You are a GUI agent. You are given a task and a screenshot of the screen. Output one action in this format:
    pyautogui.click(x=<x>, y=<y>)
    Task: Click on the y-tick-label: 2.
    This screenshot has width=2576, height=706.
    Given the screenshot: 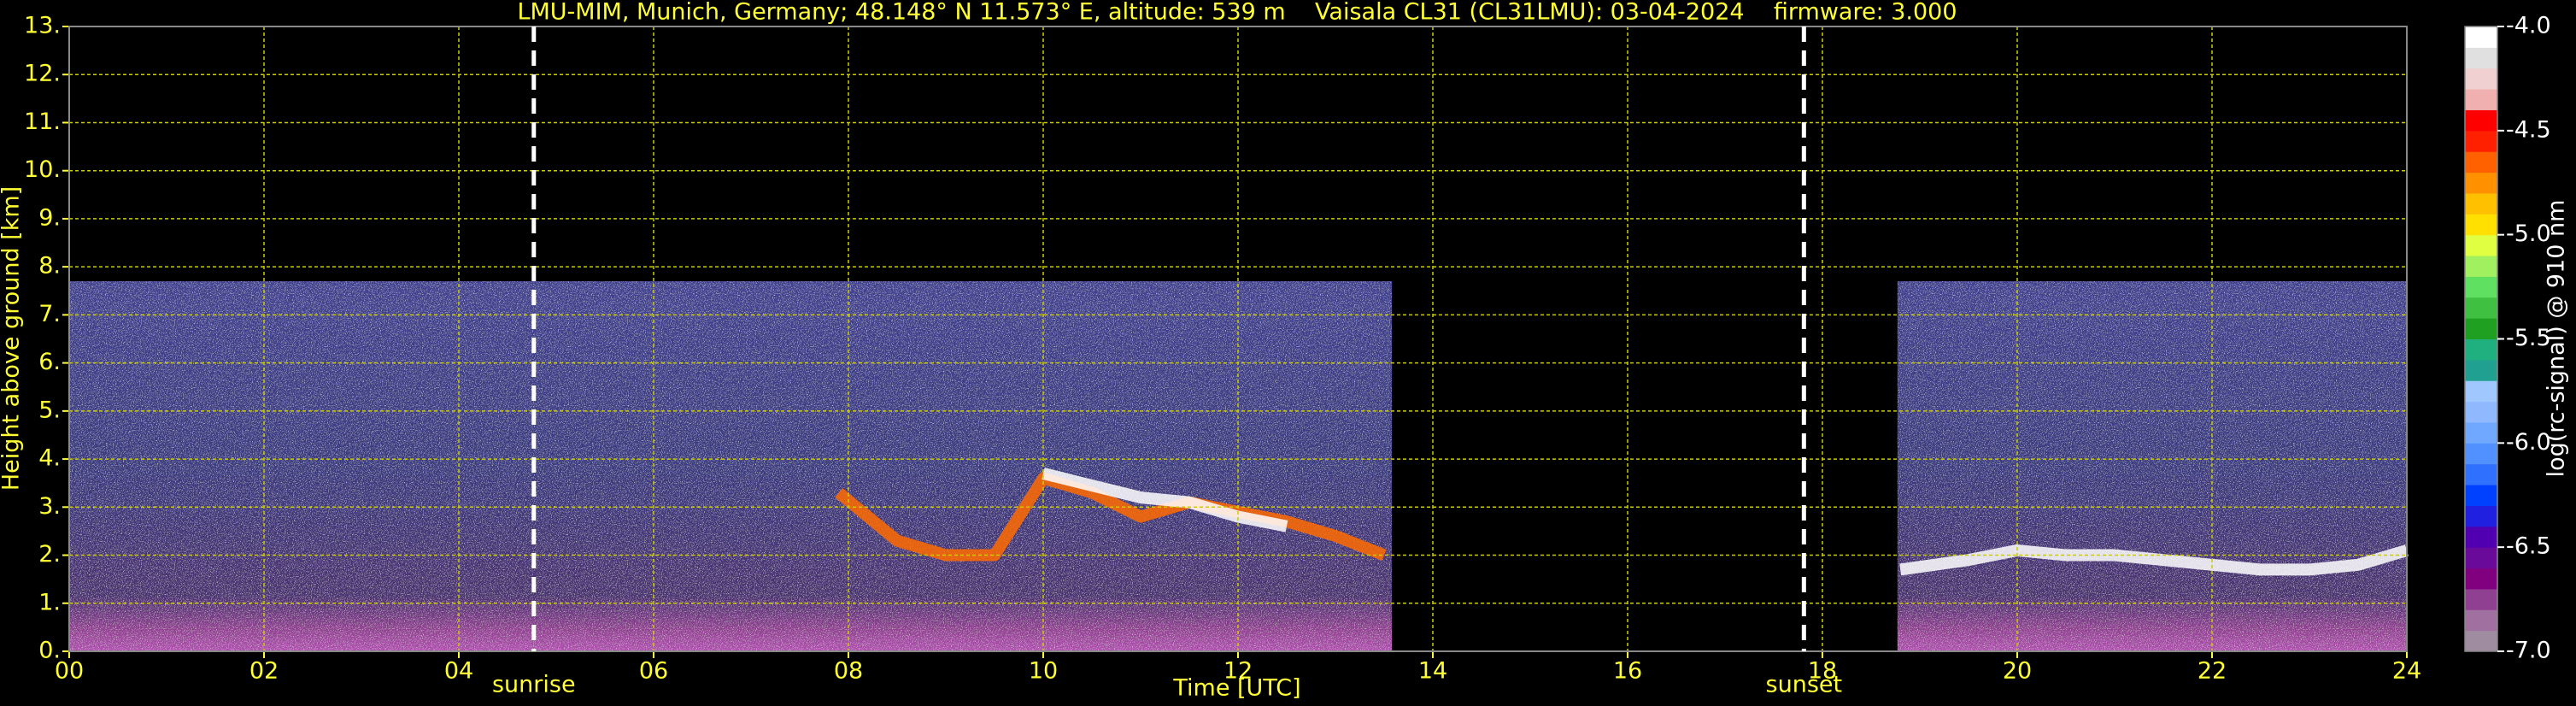 What is the action you would take?
    pyautogui.click(x=49, y=554)
    